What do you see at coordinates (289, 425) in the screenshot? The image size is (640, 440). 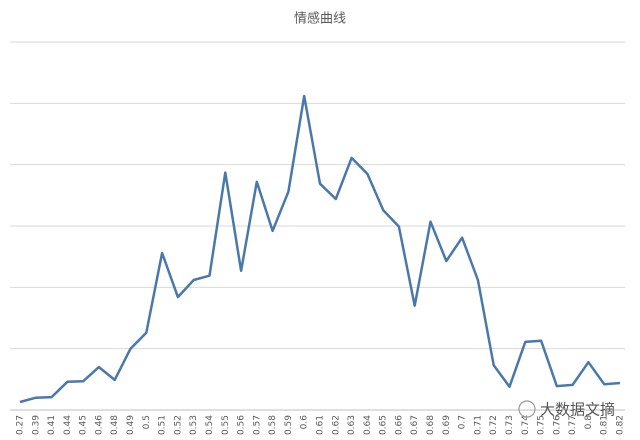 I see `x-tick-label: 0.59` at bounding box center [289, 425].